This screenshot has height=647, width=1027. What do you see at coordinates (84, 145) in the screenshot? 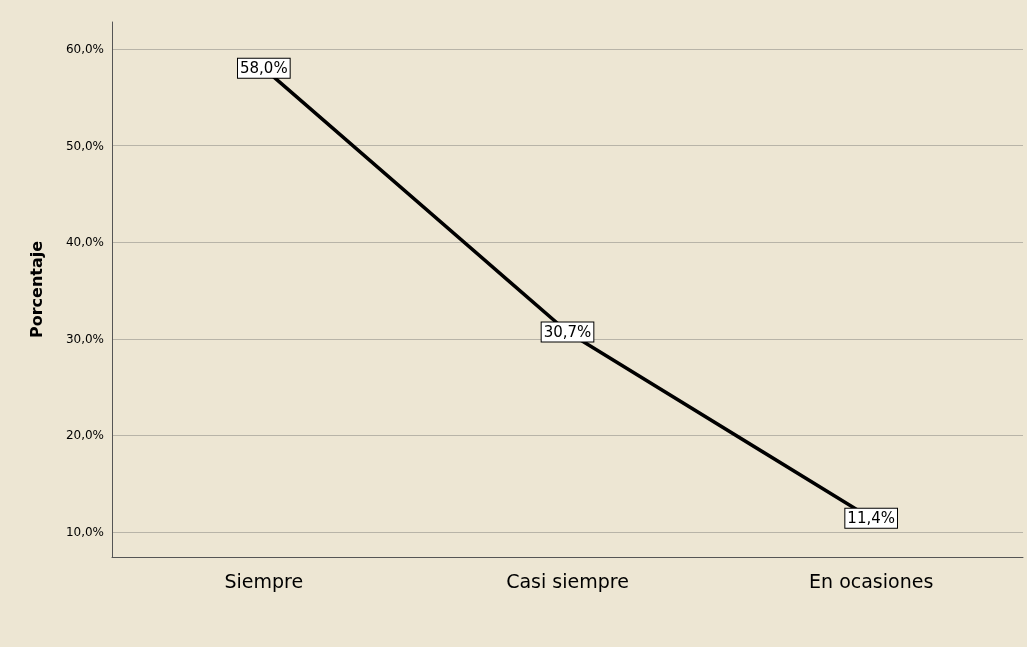
I see `y-tick-label: 50,0%` at bounding box center [84, 145].